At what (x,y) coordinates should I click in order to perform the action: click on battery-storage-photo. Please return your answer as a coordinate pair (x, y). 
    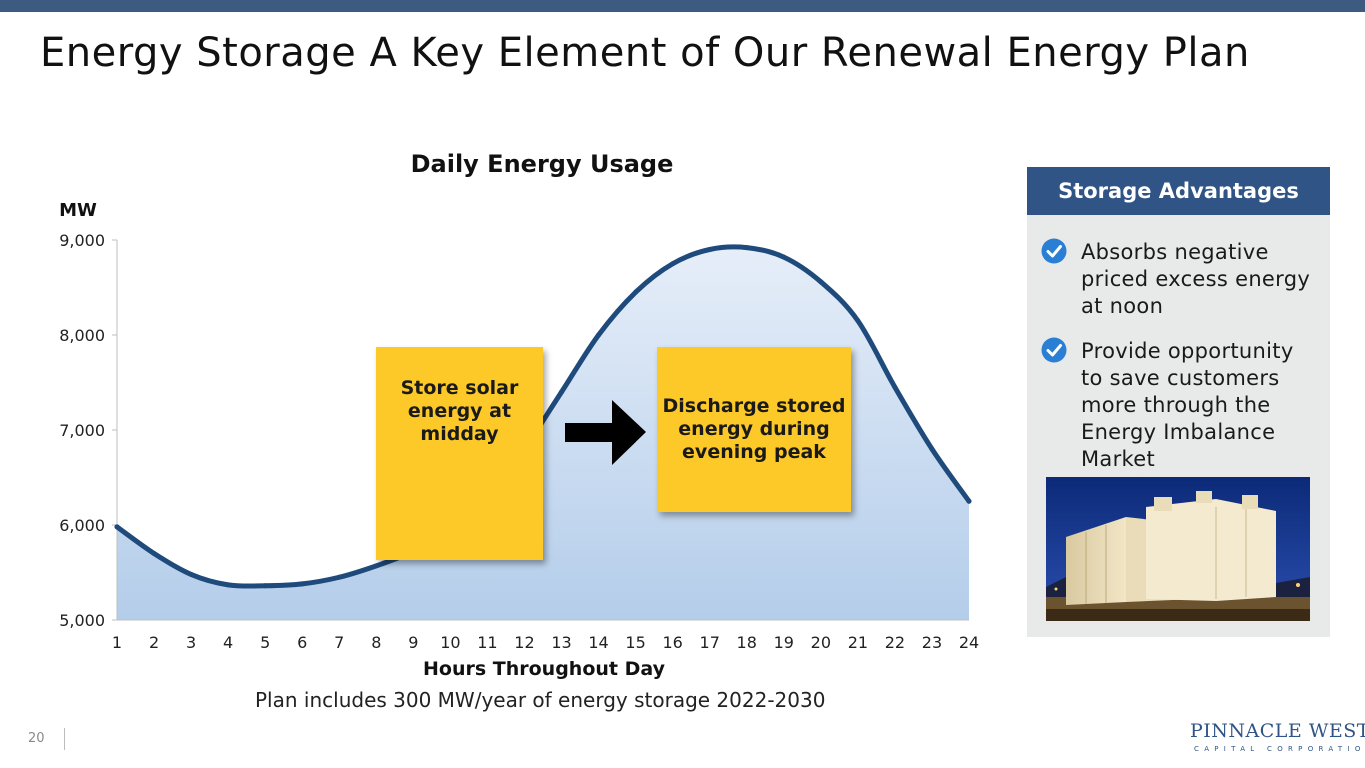
    Looking at the image, I should click on (1178, 549).